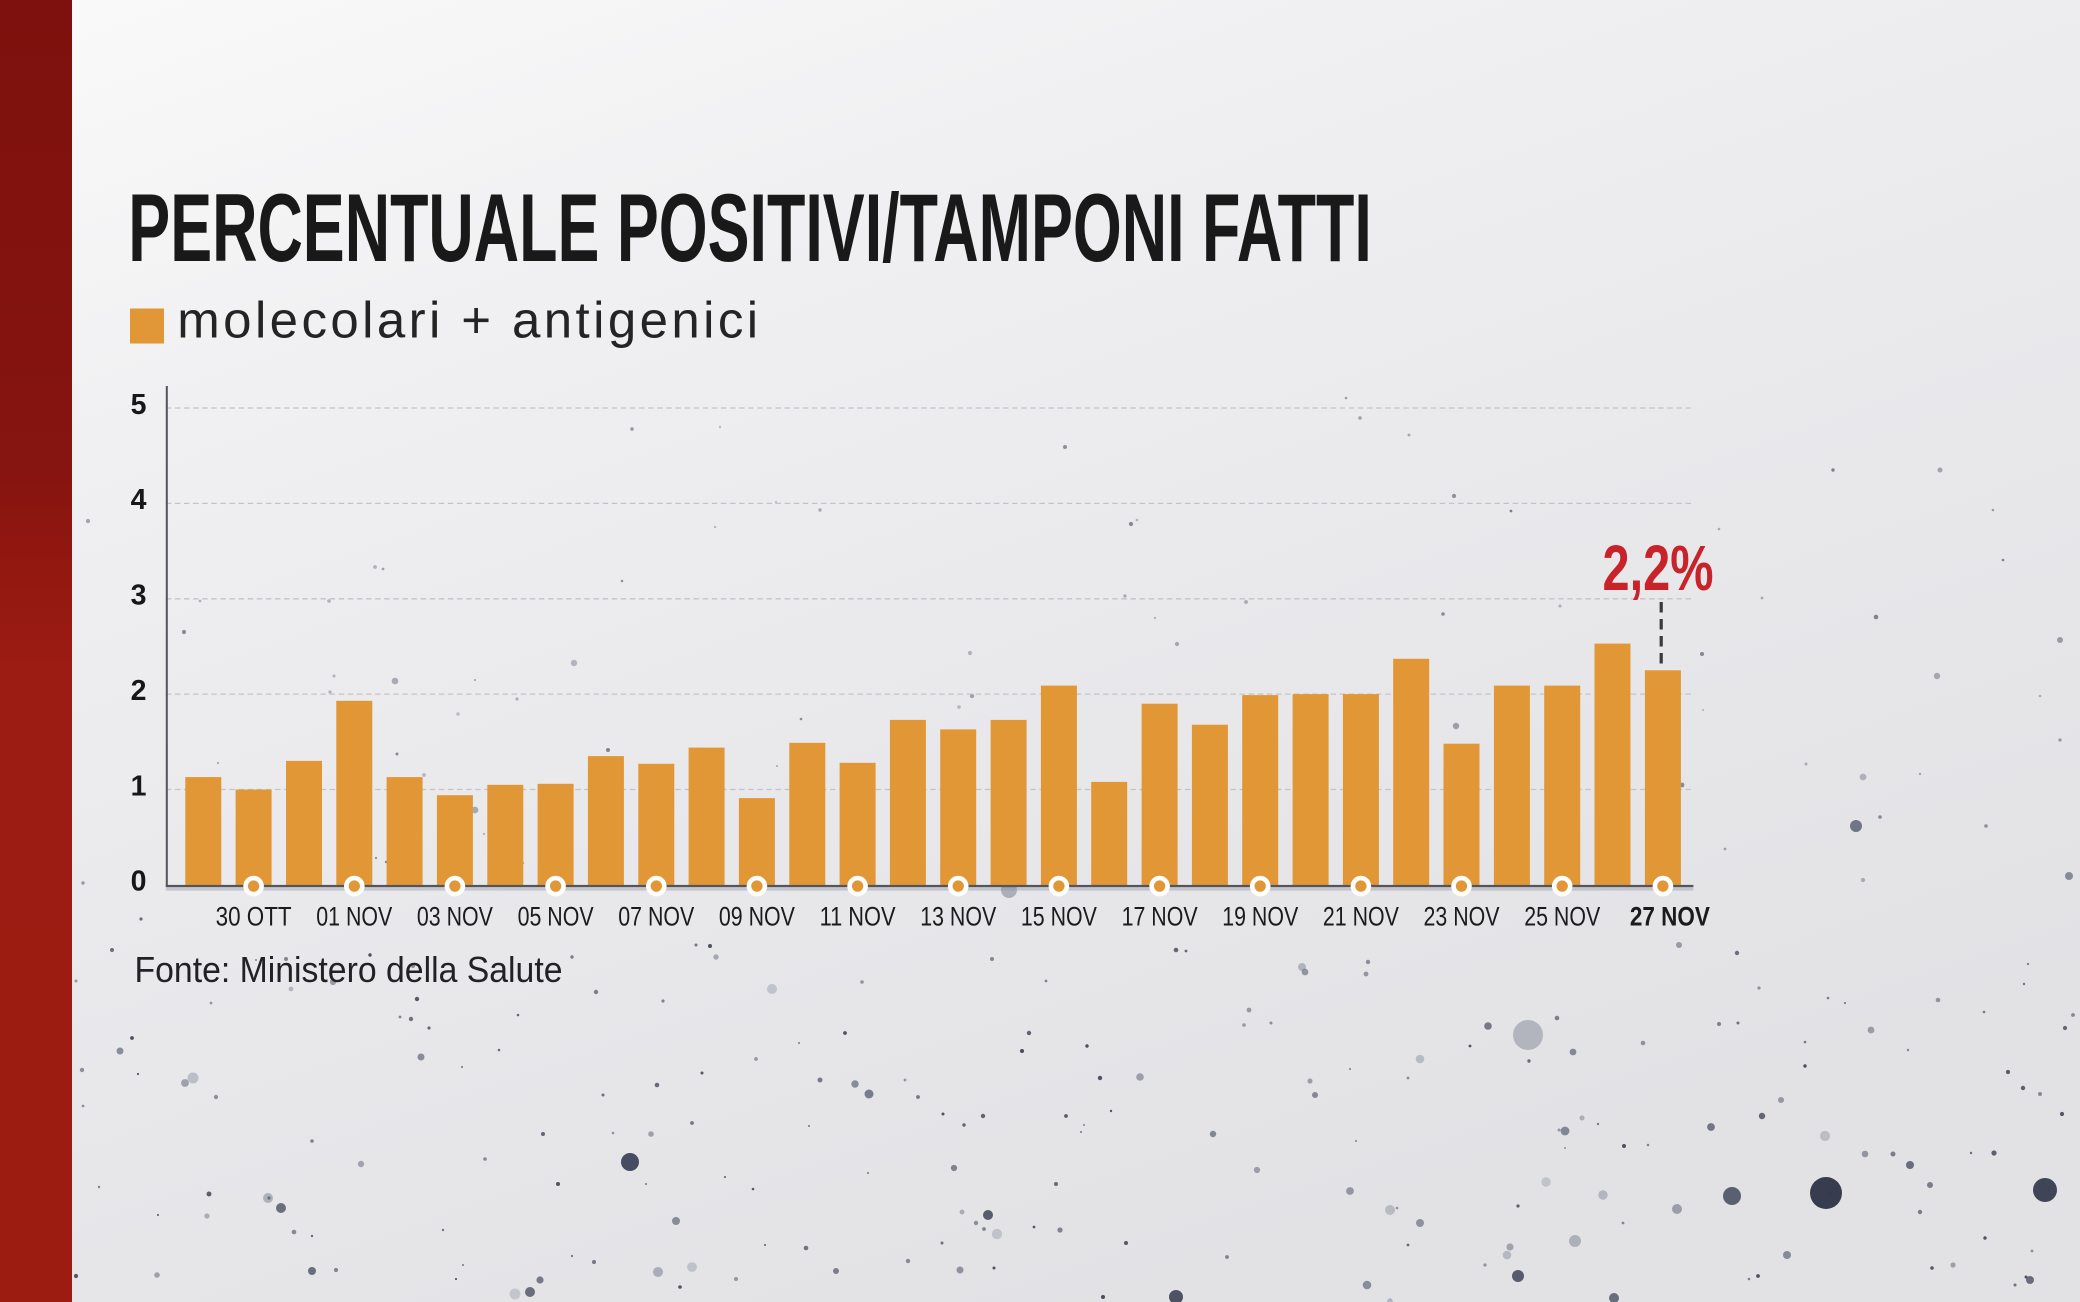 This screenshot has height=1302, width=2080. Describe the element at coordinates (139, 405) in the screenshot. I see `svg-text: 5` at that location.